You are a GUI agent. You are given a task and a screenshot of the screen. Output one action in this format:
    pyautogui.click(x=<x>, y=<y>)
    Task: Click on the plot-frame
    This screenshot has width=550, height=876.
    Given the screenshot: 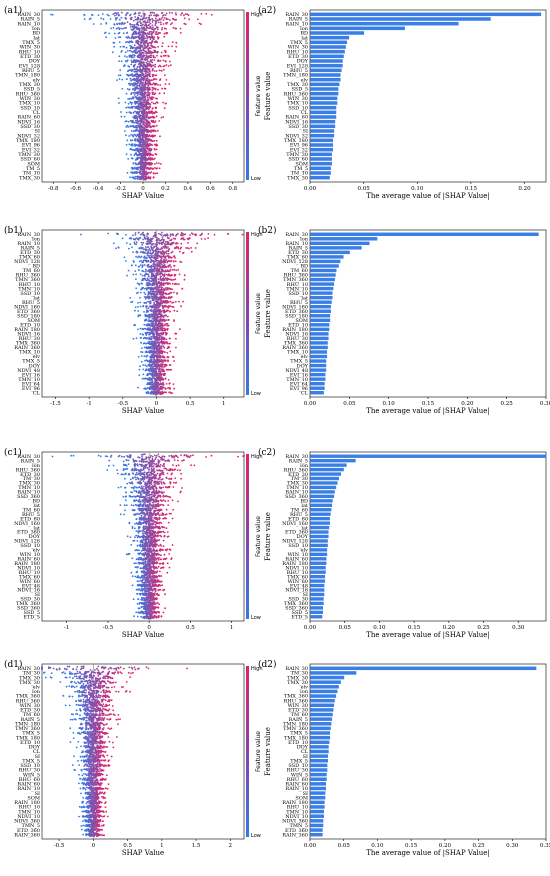 What is the action you would take?
    pyautogui.click(x=143, y=313)
    